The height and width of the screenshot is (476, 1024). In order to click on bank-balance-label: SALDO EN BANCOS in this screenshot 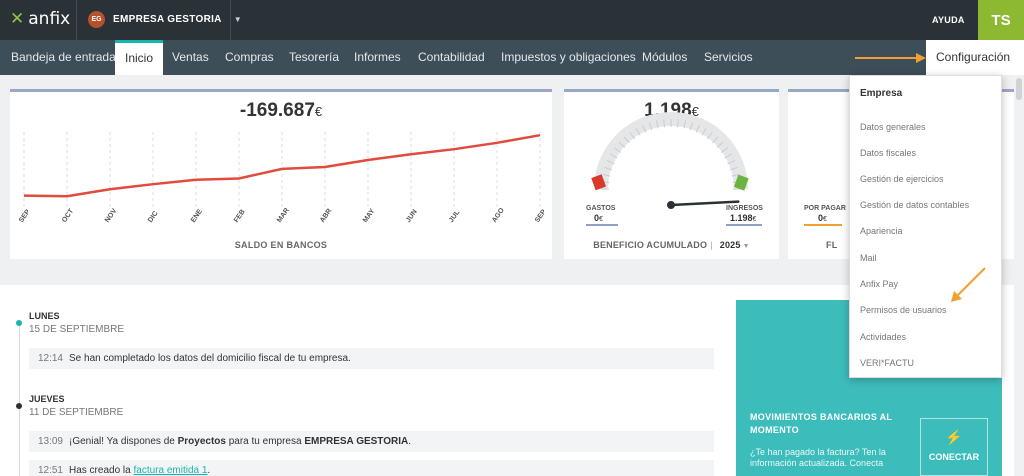, I will do `click(281, 245)`.